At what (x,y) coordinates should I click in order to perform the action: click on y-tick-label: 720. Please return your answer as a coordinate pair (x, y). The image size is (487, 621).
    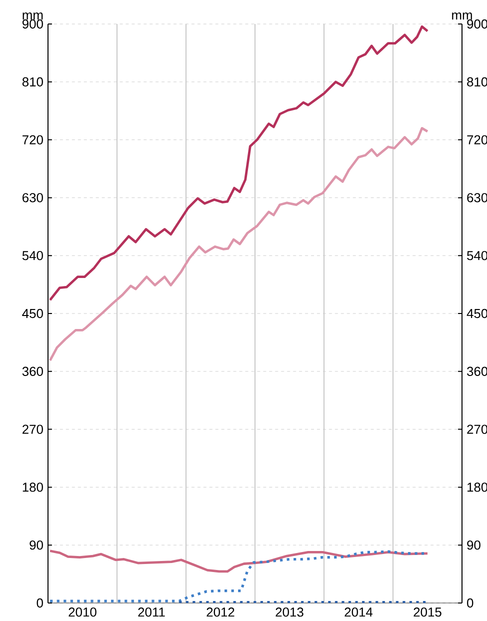
    Looking at the image, I should click on (32, 139).